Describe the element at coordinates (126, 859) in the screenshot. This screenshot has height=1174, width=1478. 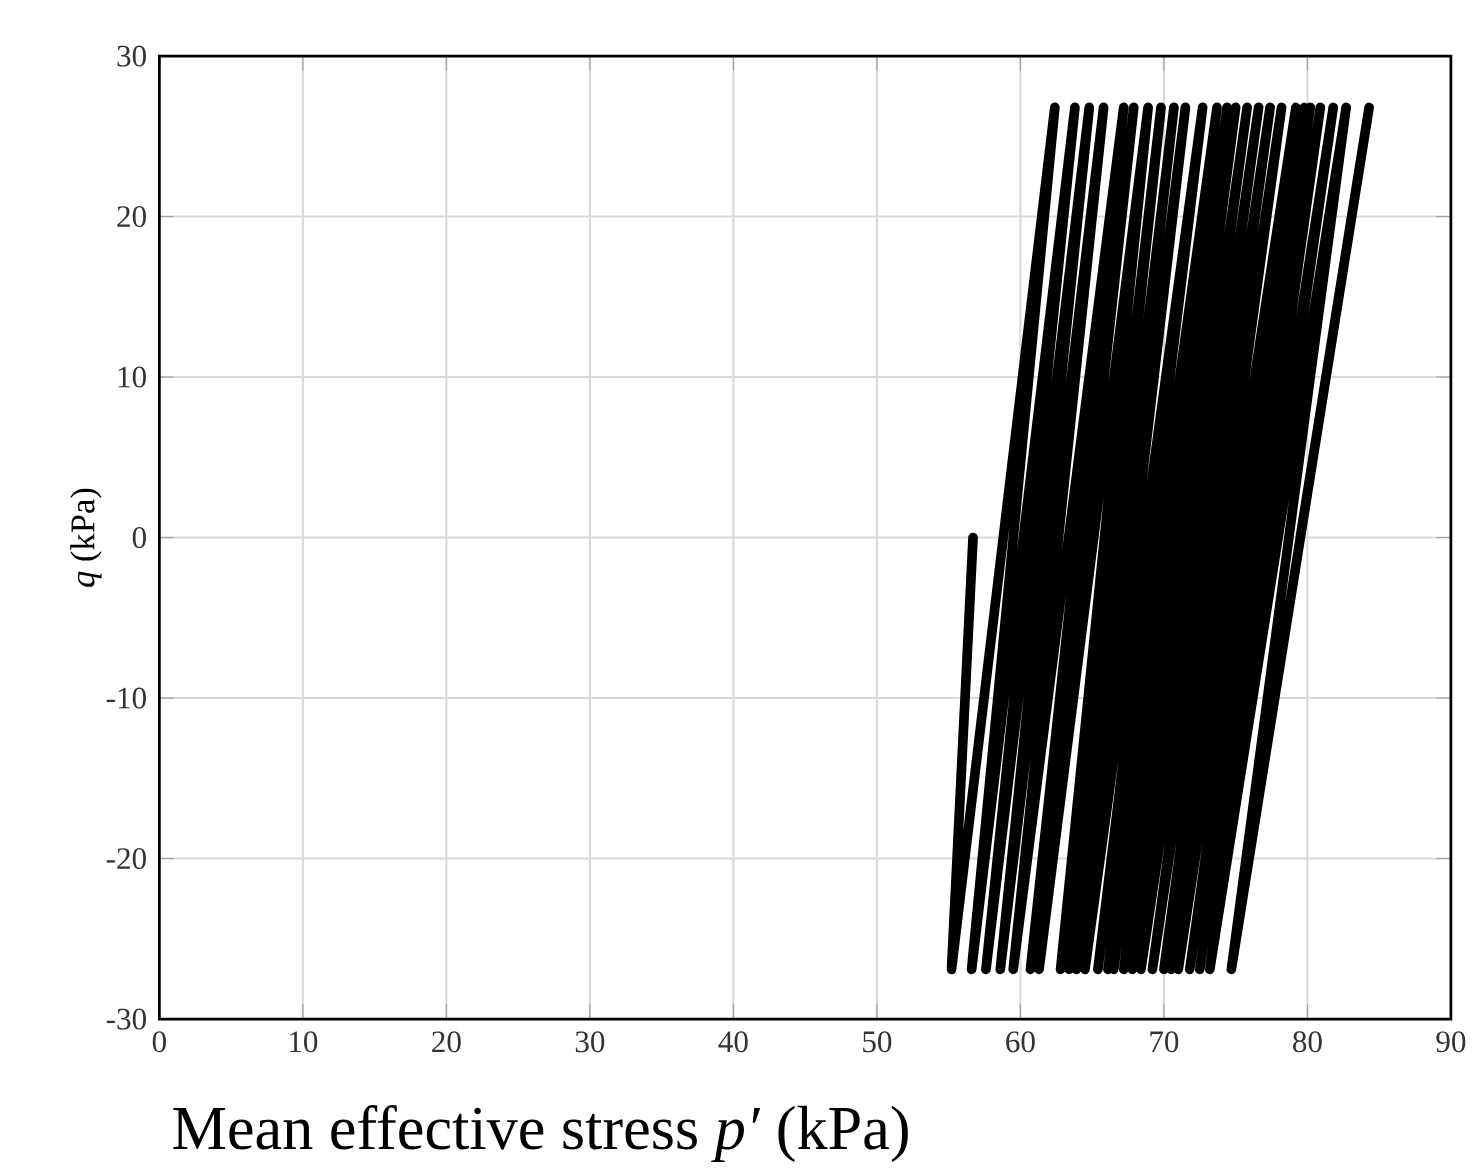
I see `y-tick-label: -20` at that location.